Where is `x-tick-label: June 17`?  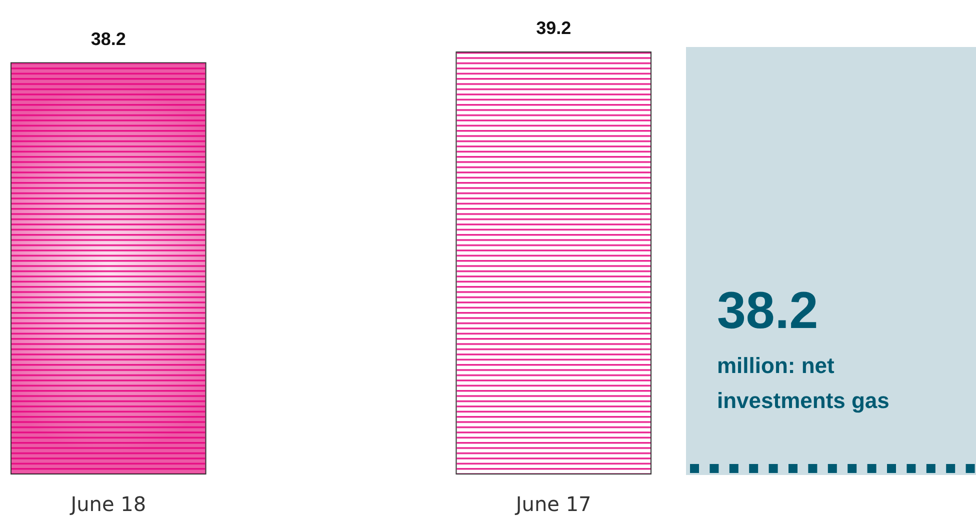 x-tick-label: June 17 is located at coordinates (553, 504).